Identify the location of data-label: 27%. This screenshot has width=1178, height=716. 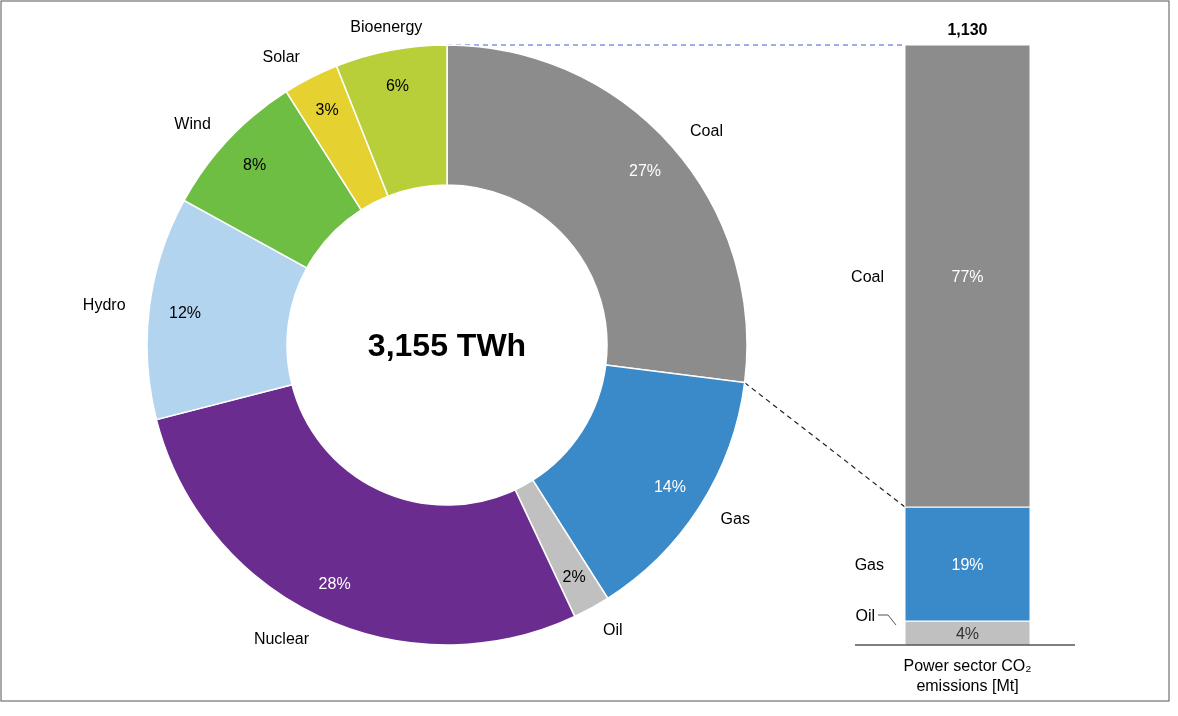
(645, 171).